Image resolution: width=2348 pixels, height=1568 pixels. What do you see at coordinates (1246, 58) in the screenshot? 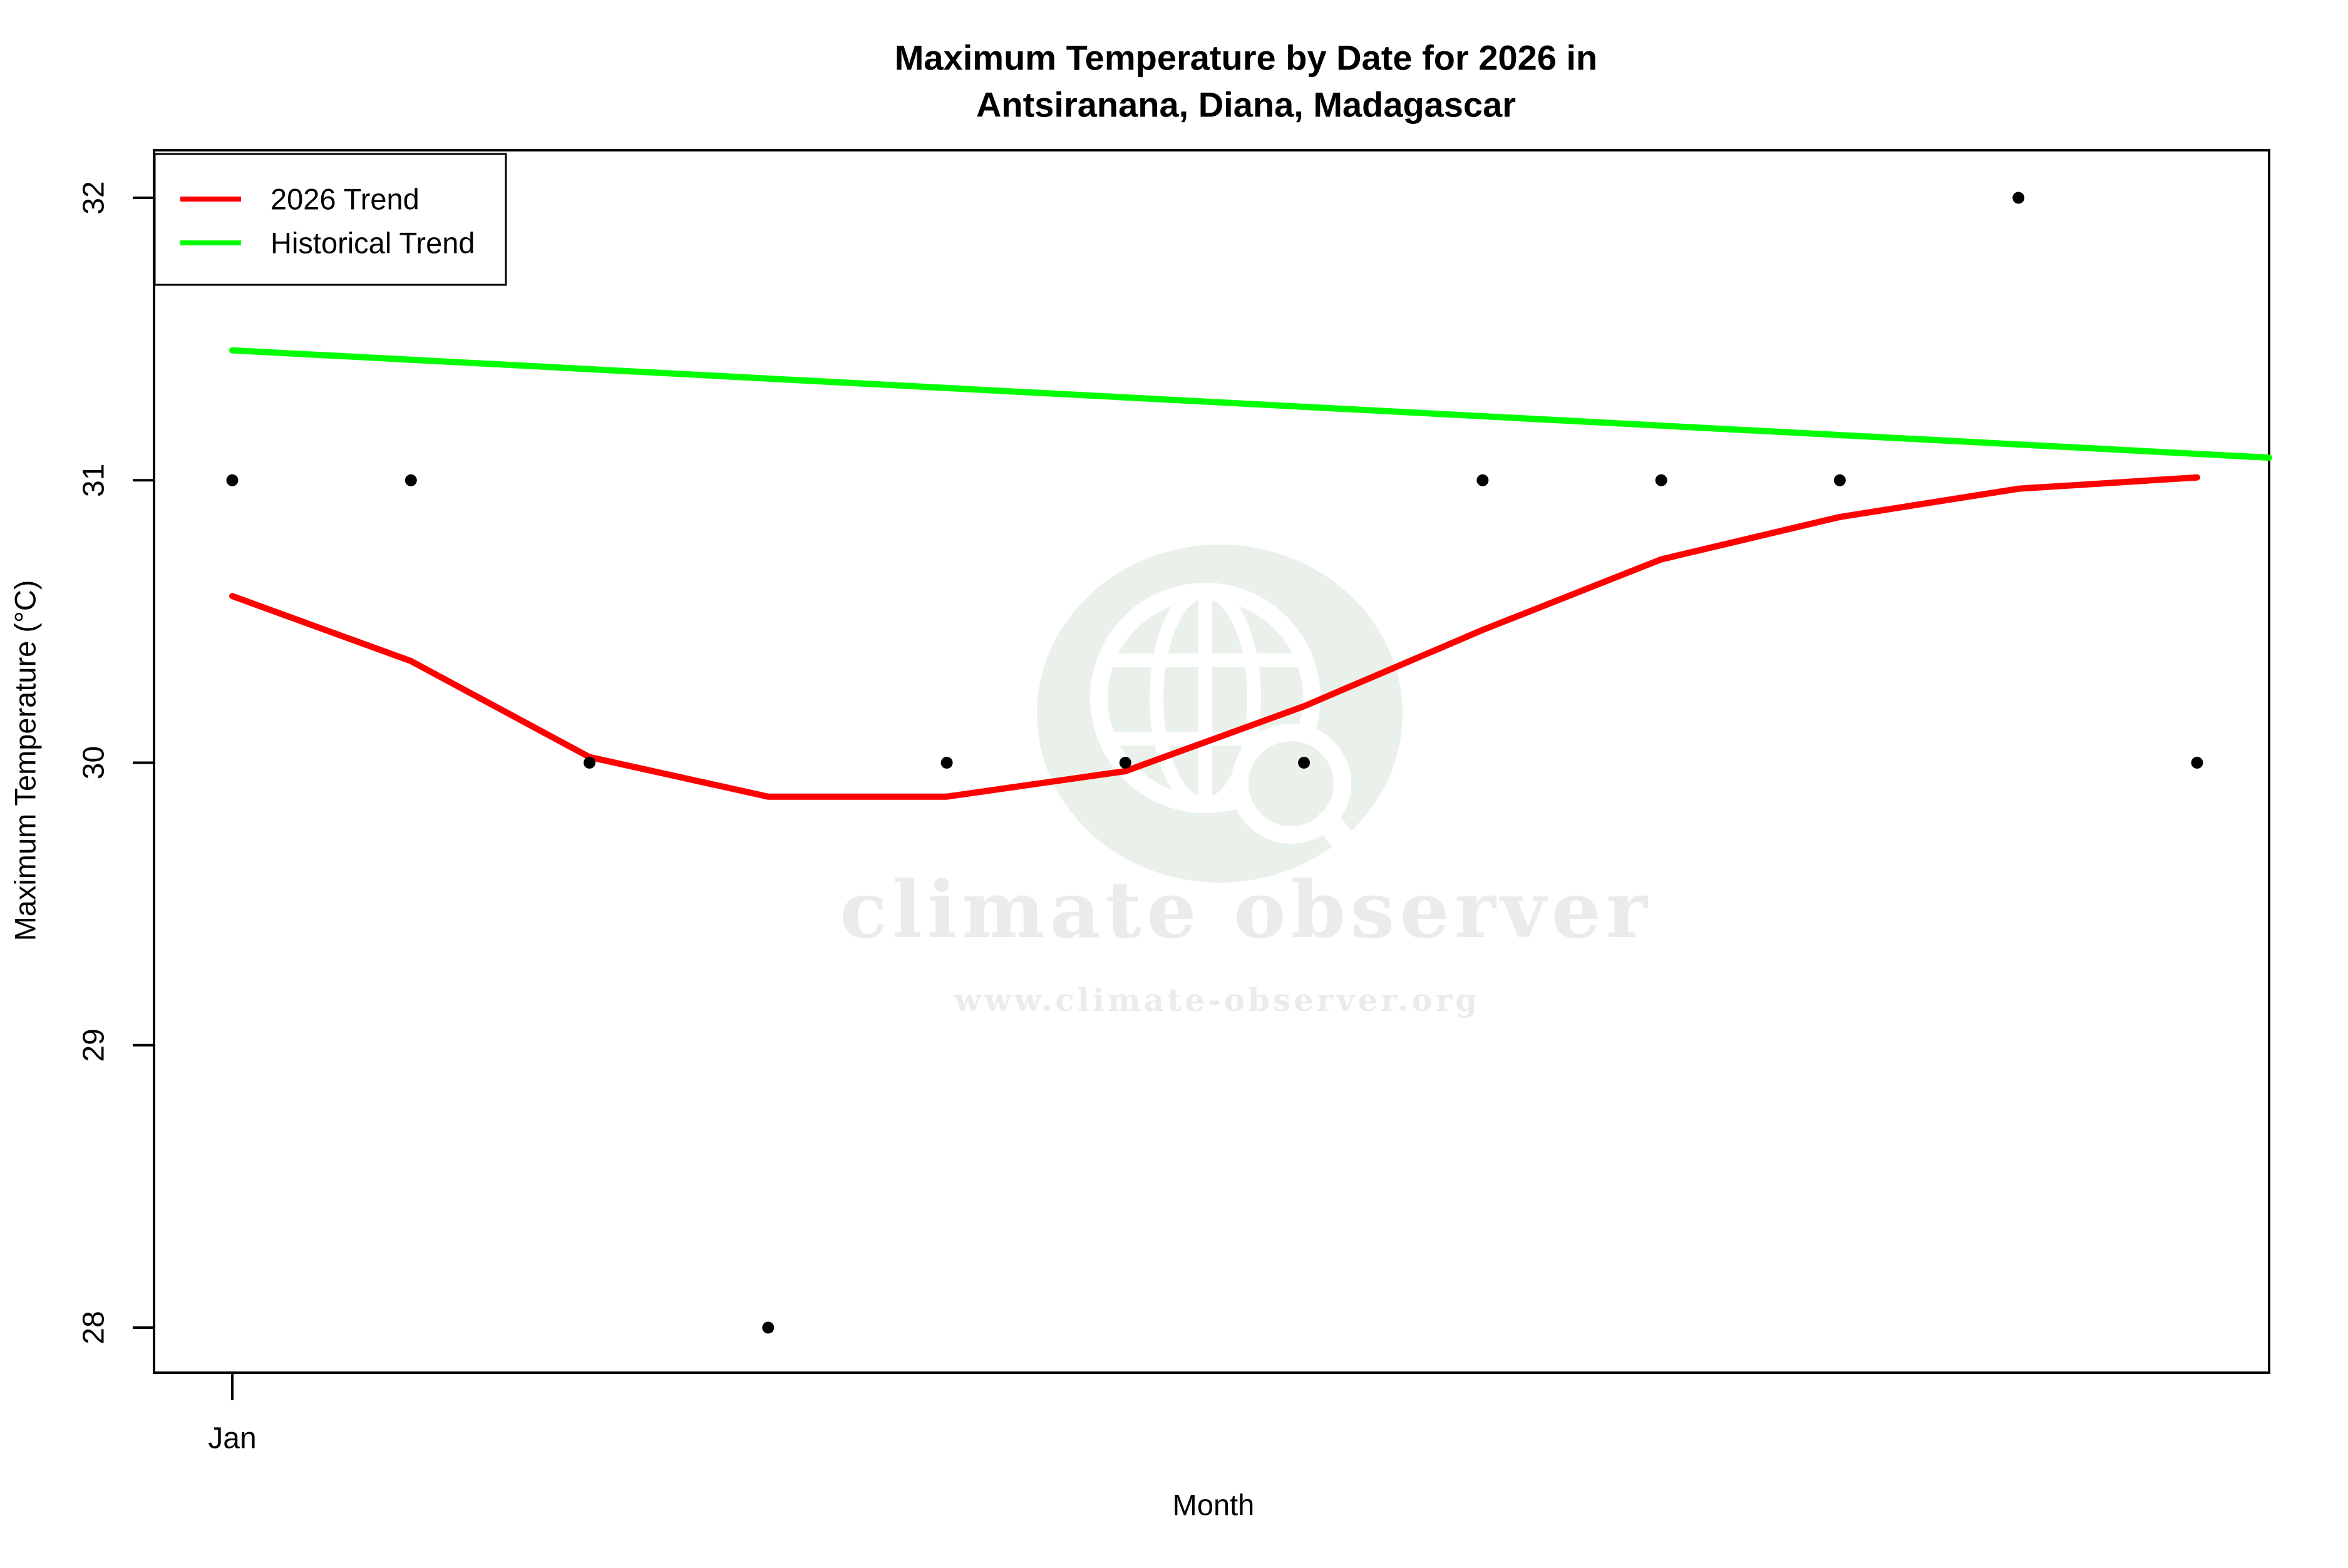
I see `chart-title-line-1: Maximum Temperature by Date for 2026 in` at bounding box center [1246, 58].